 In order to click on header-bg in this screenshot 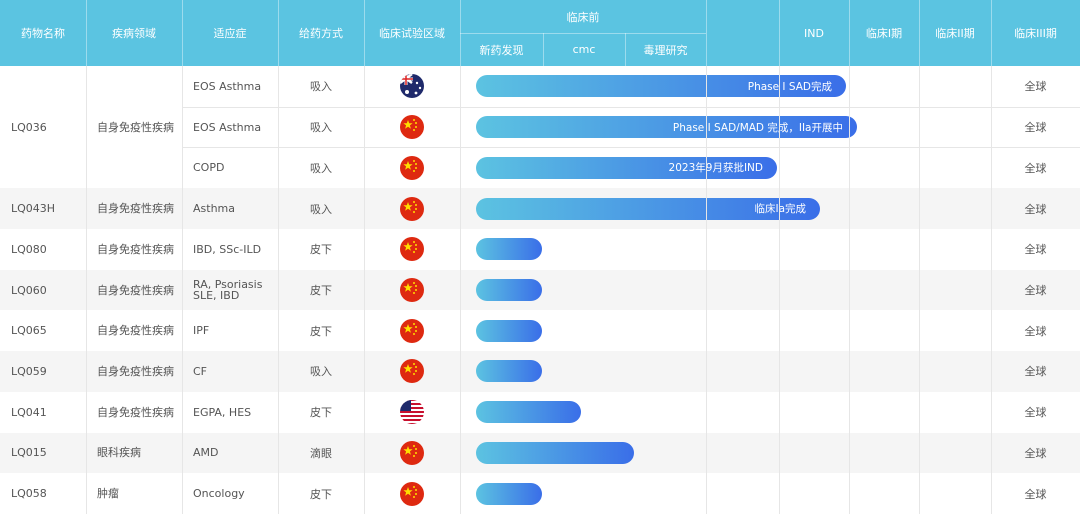, I will do `click(540, 33)`.